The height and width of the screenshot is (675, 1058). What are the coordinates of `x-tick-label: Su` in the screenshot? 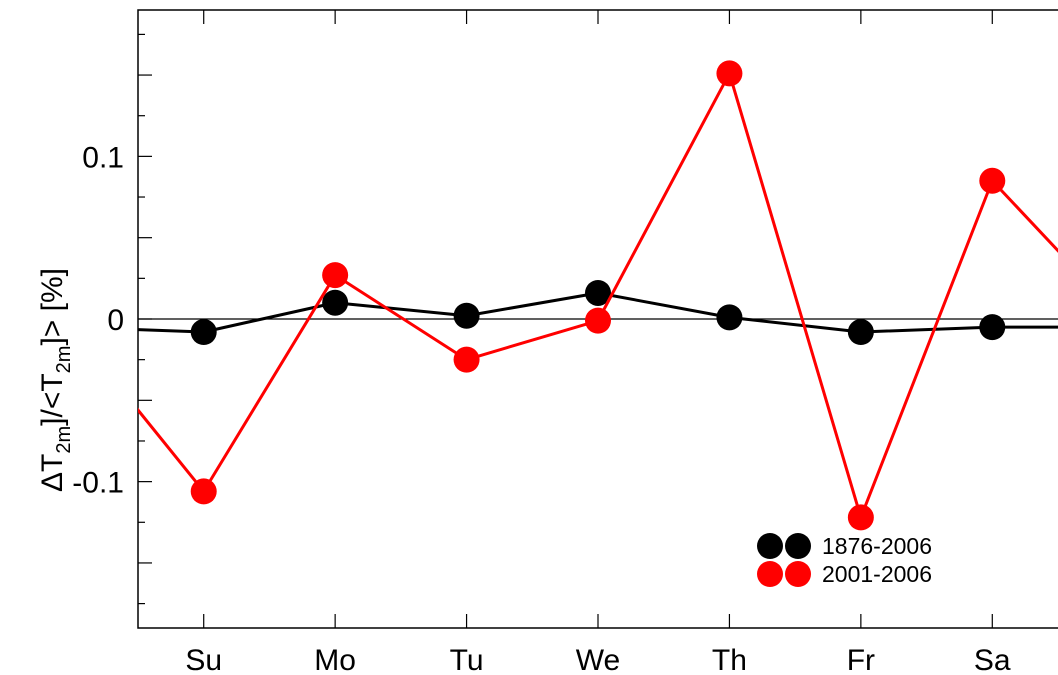 It's located at (203, 659).